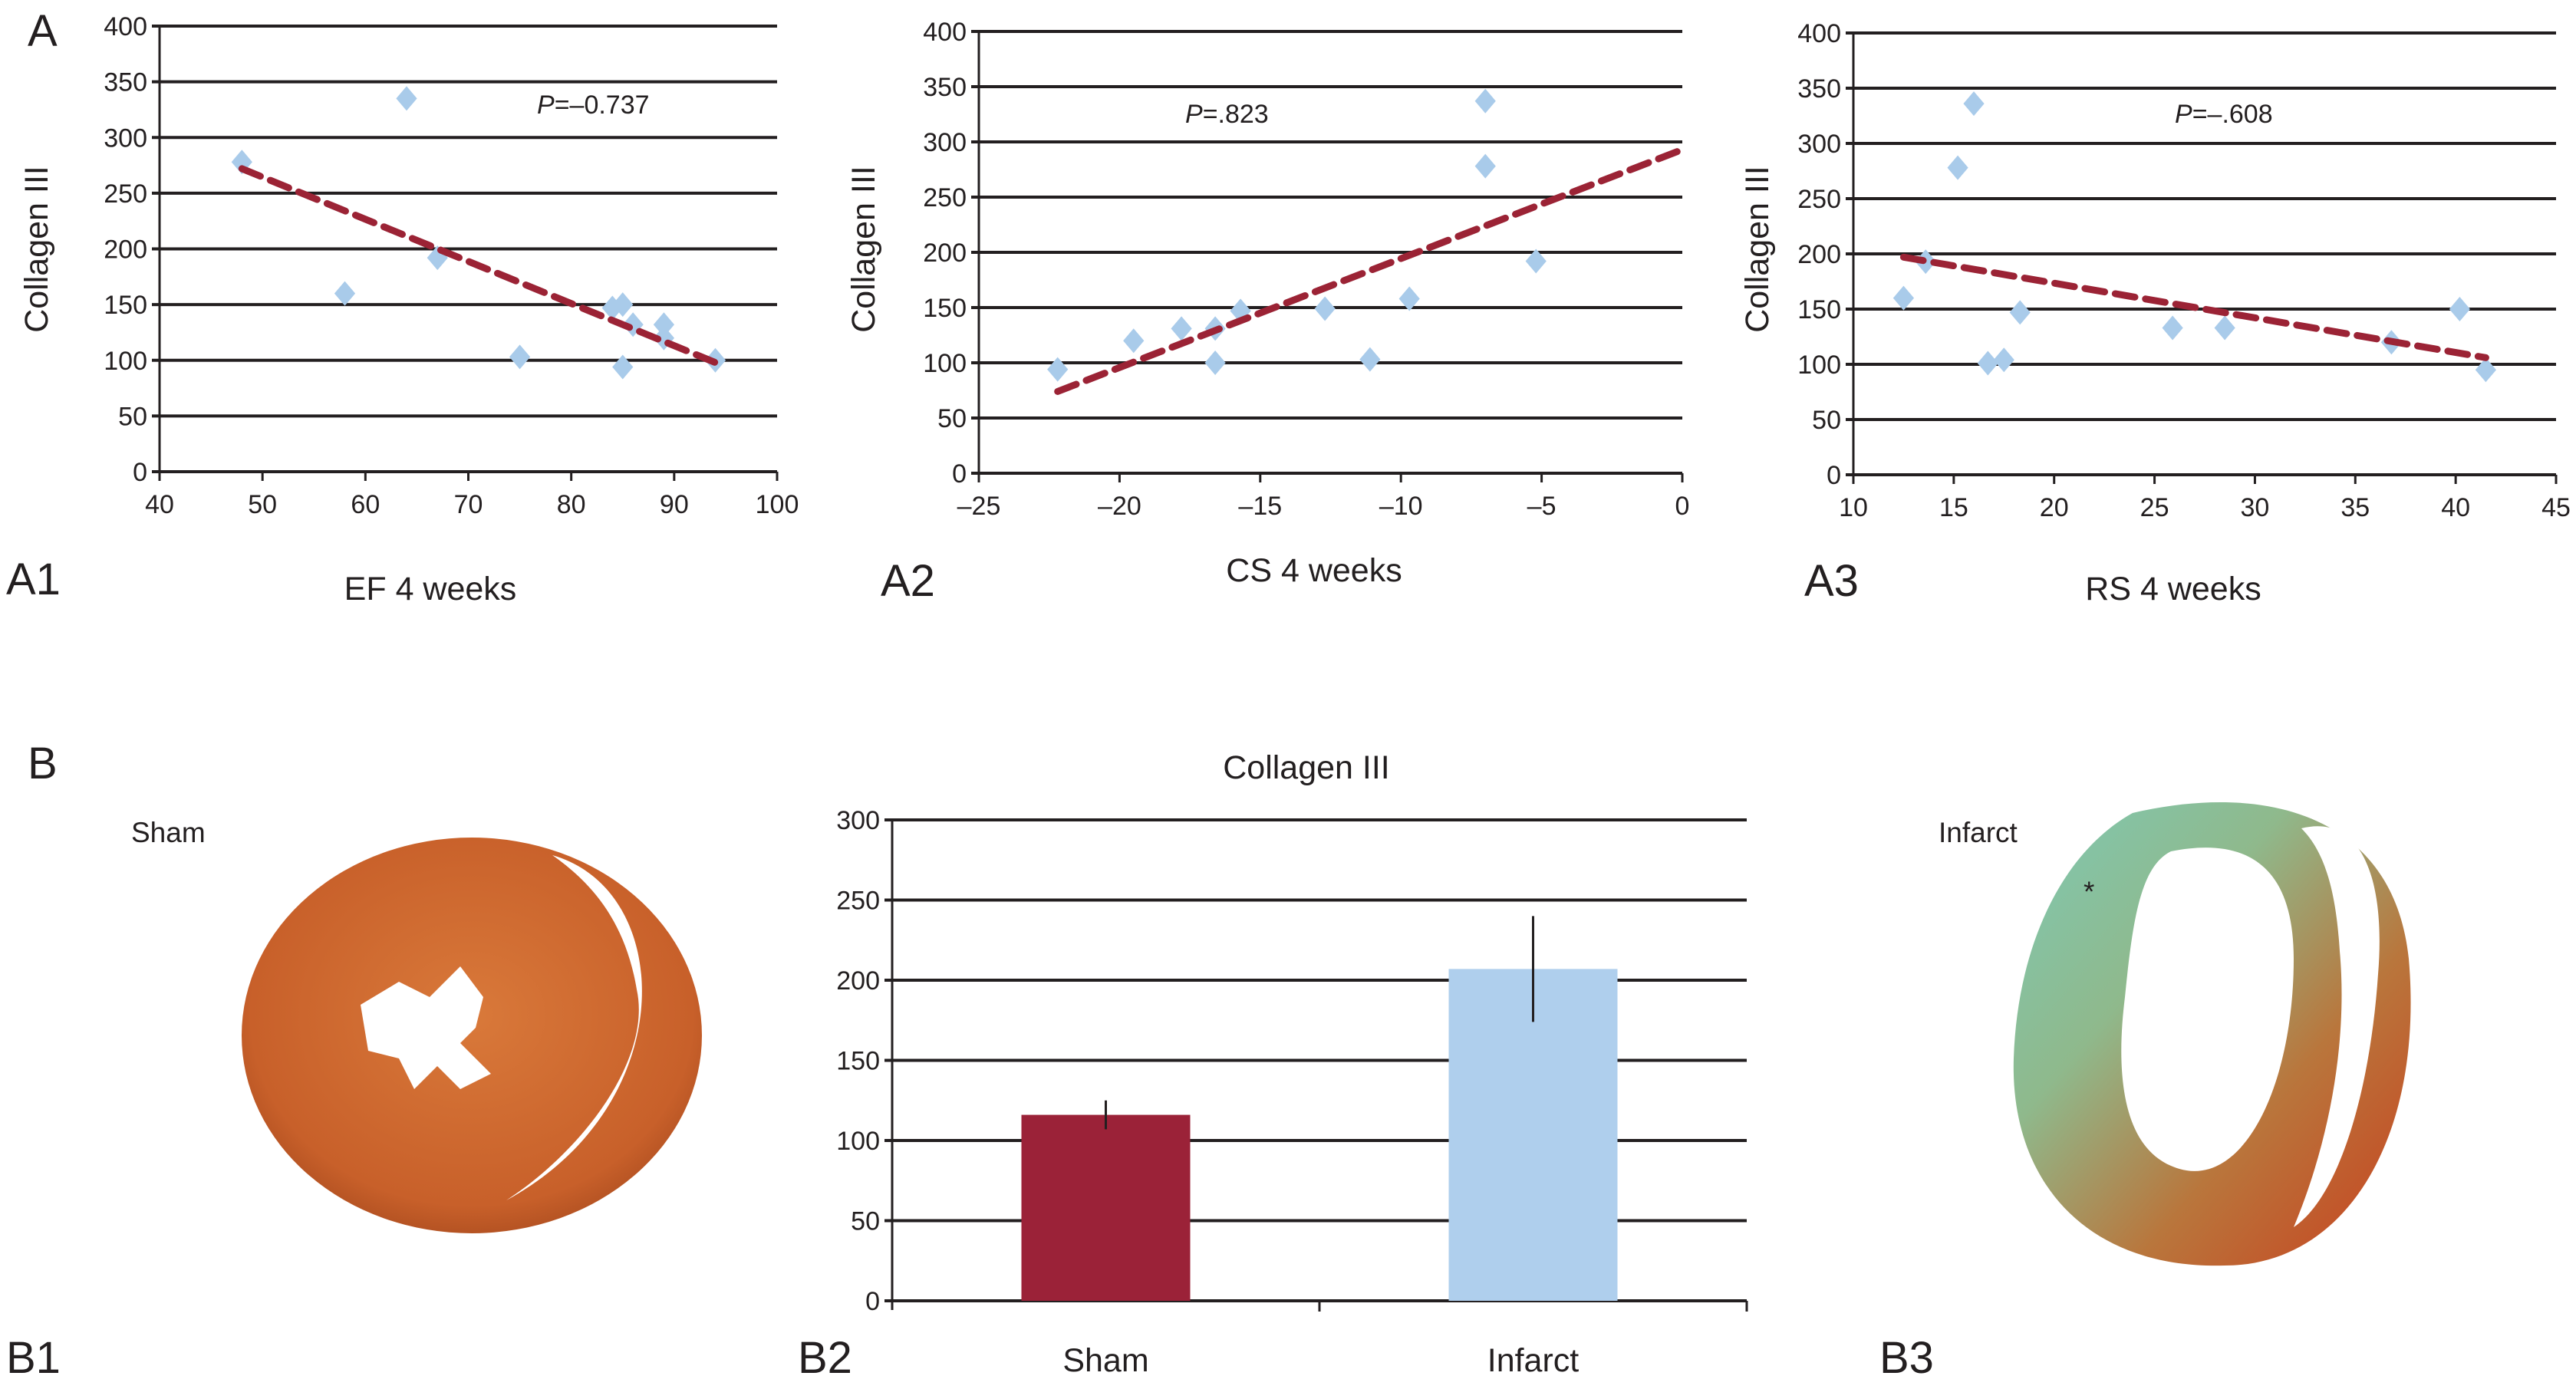 Image resolution: width=2576 pixels, height=1389 pixels. What do you see at coordinates (159, 504) in the screenshot?
I see `x-tick-label: 40` at bounding box center [159, 504].